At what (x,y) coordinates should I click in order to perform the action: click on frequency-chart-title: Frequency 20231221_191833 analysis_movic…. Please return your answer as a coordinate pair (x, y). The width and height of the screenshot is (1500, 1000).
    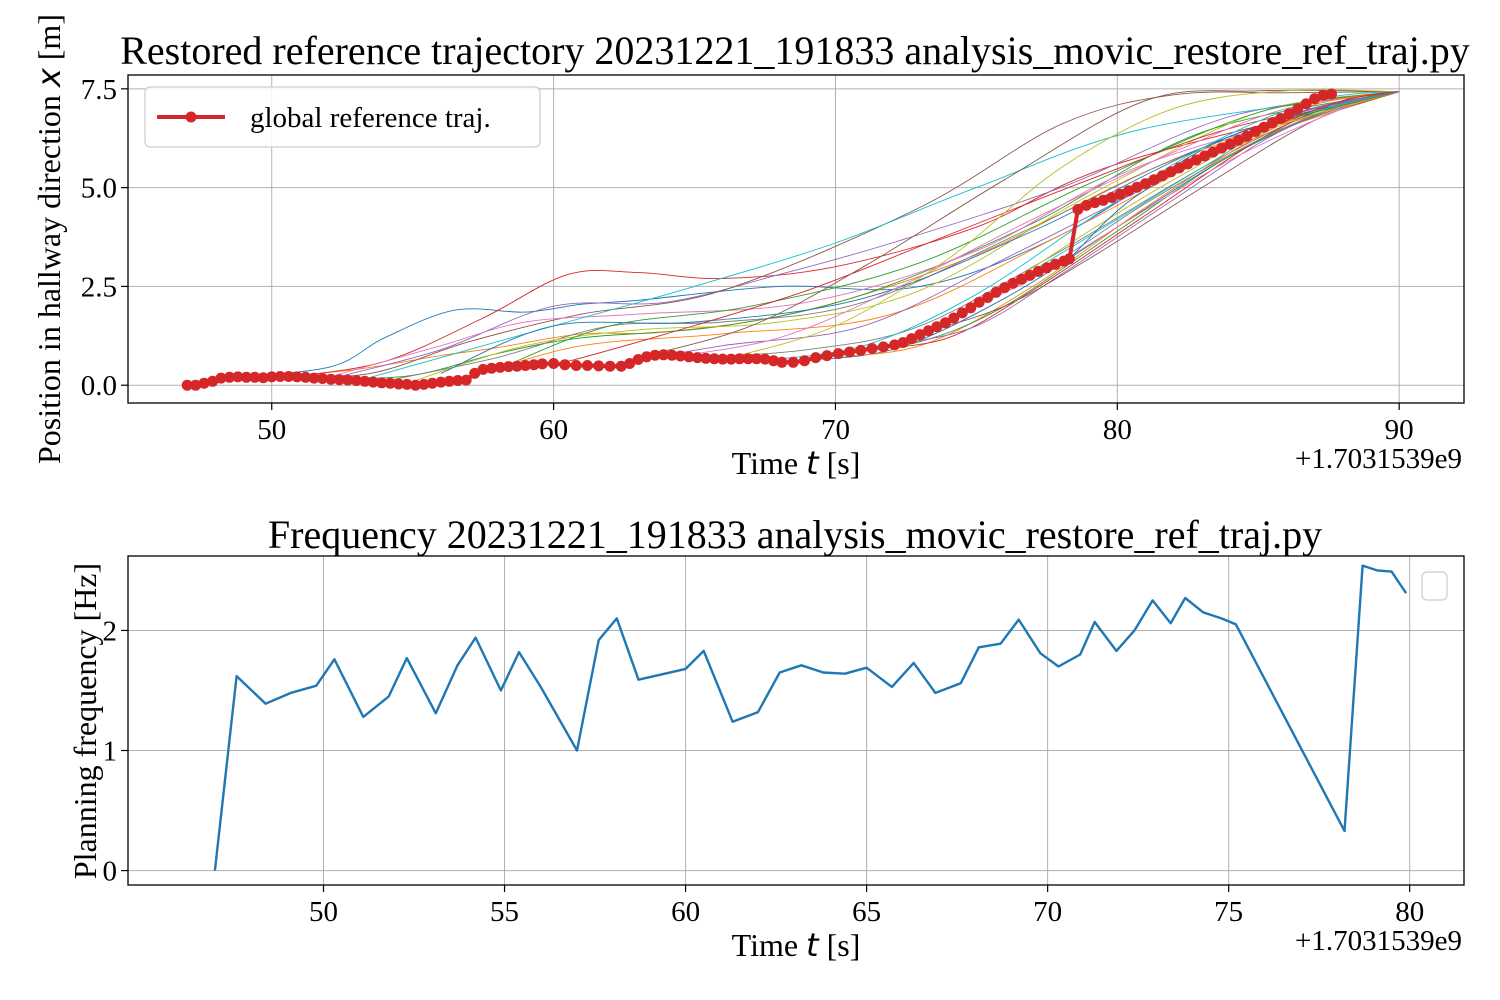
    Looking at the image, I should click on (795, 534).